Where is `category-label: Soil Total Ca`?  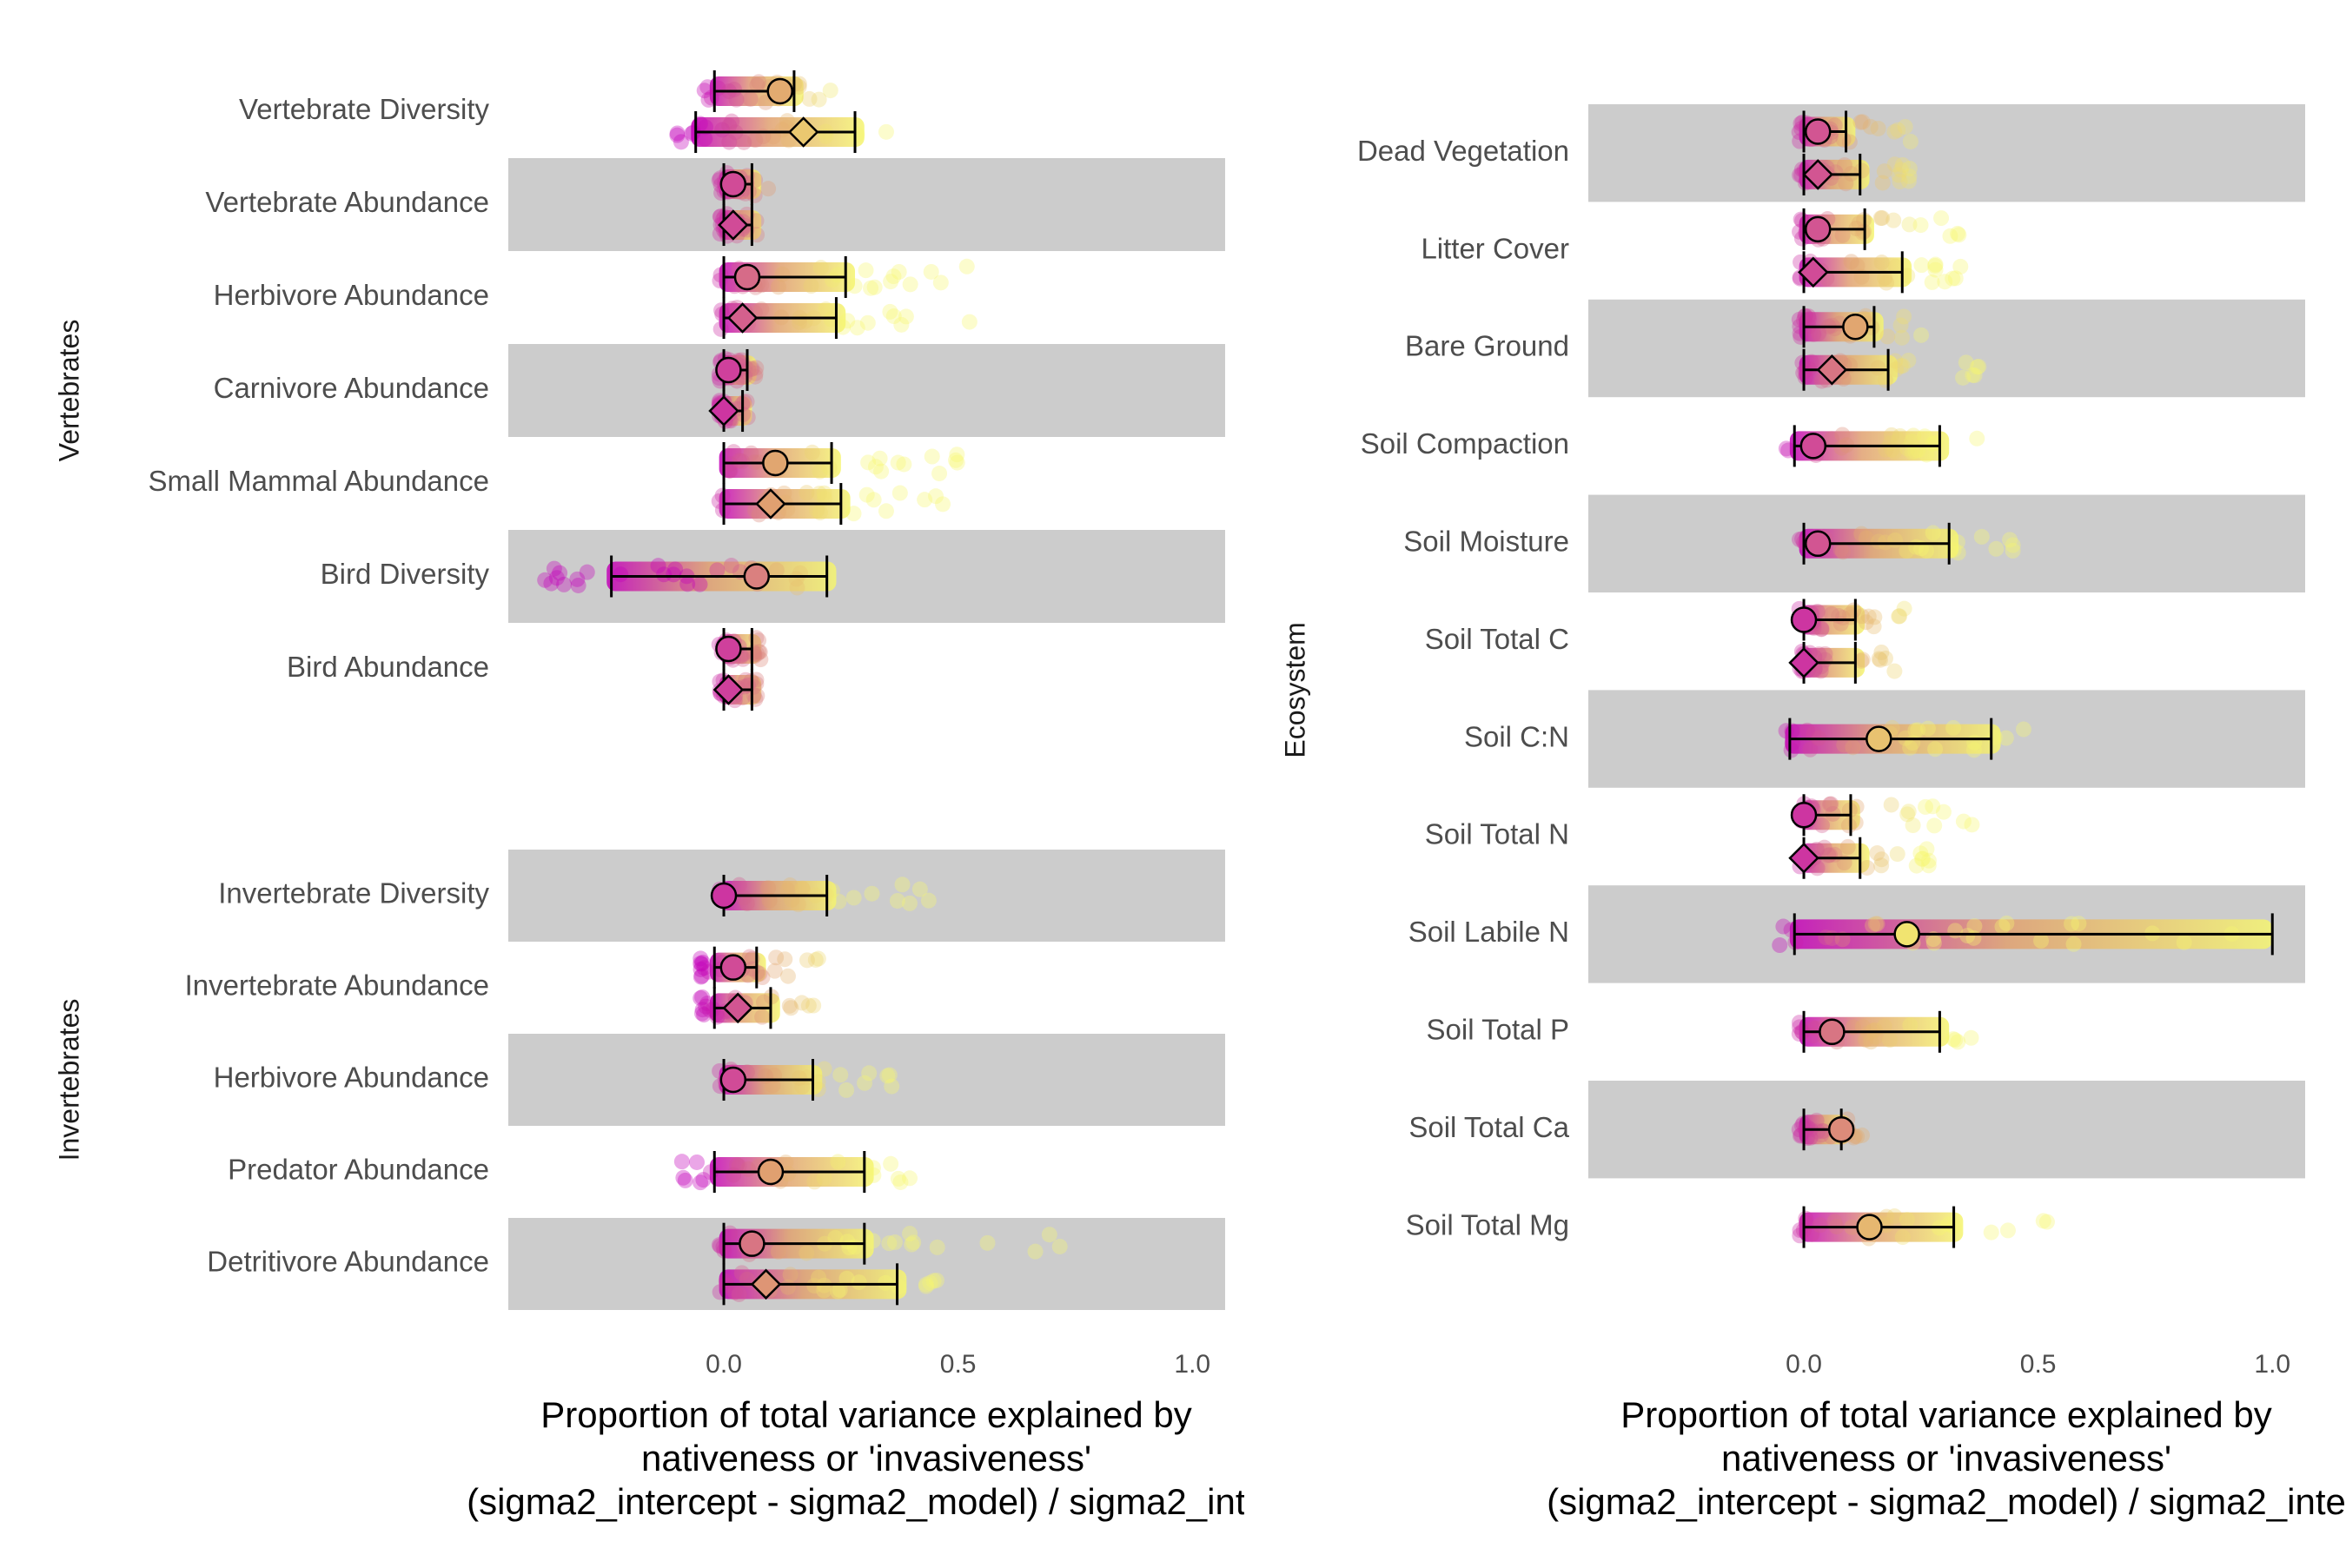
category-label: Soil Total Ca is located at coordinates (1488, 1127).